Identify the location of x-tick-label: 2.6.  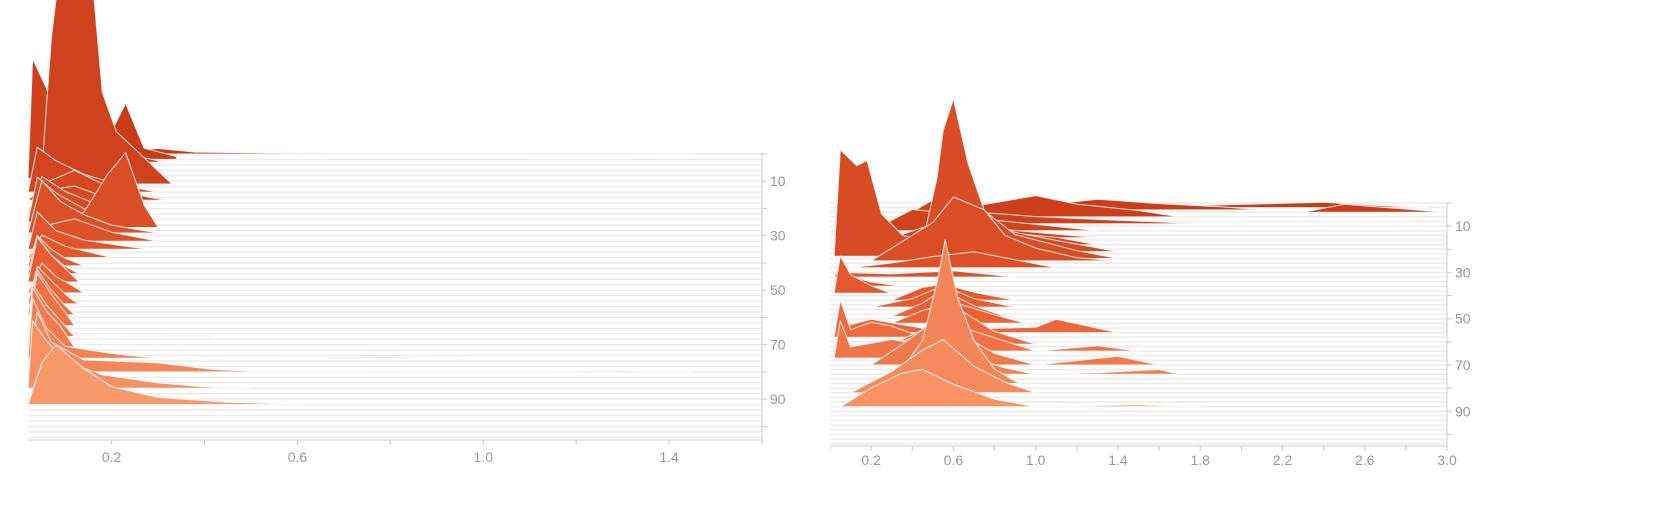
(1365, 460).